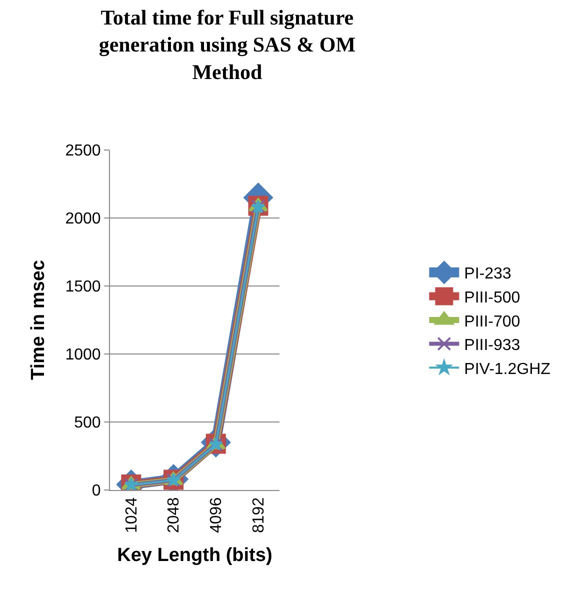 This screenshot has width=568, height=610. What do you see at coordinates (492, 297) in the screenshot?
I see `legend-label: PIII-500` at bounding box center [492, 297].